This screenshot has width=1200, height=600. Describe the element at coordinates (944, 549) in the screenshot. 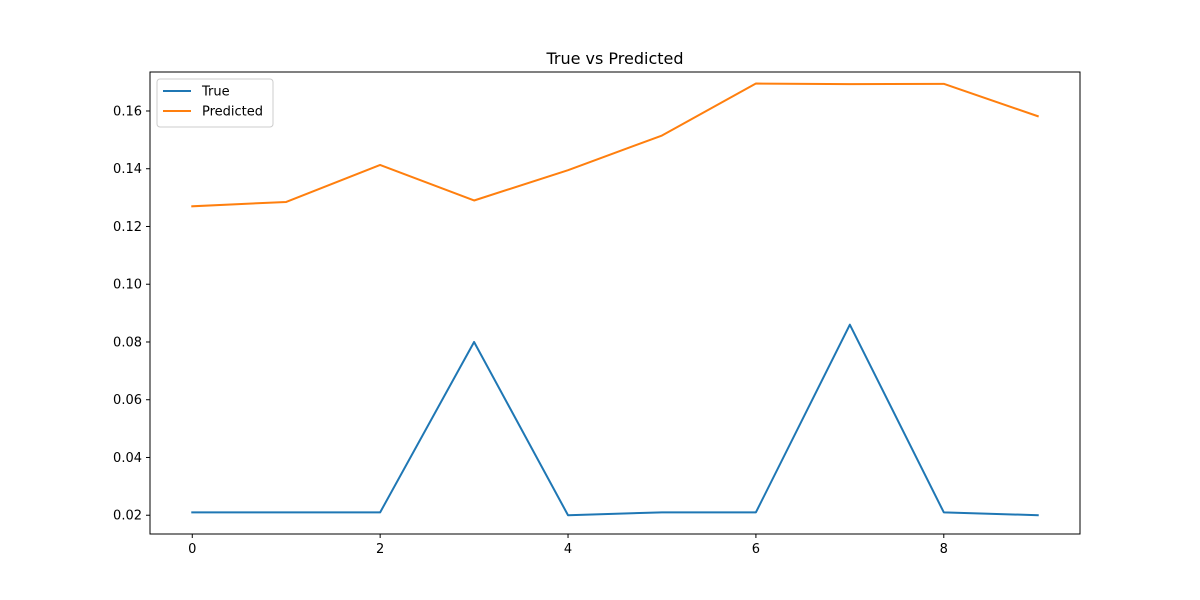

I see `x-tick-label: 8` at that location.